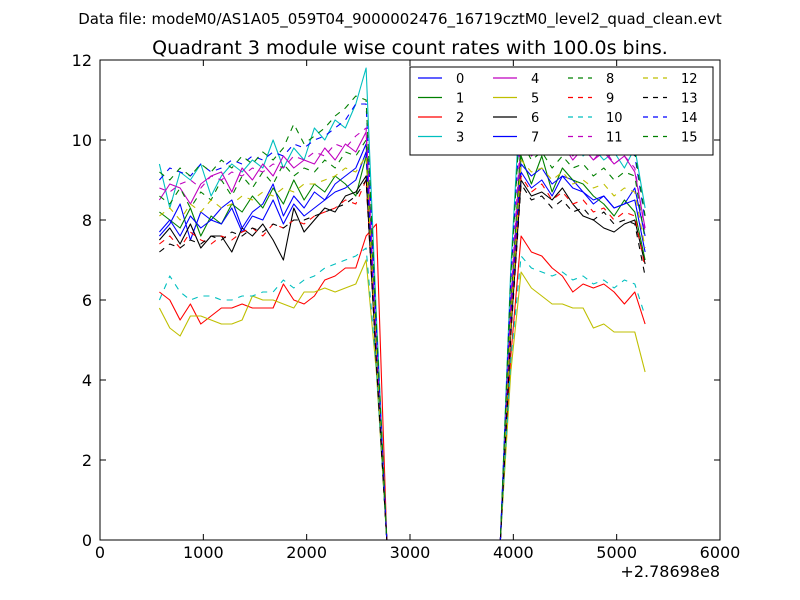 Image resolution: width=800 pixels, height=600 pixels. What do you see at coordinates (460, 79) in the screenshot?
I see `legend-label: 0` at bounding box center [460, 79].